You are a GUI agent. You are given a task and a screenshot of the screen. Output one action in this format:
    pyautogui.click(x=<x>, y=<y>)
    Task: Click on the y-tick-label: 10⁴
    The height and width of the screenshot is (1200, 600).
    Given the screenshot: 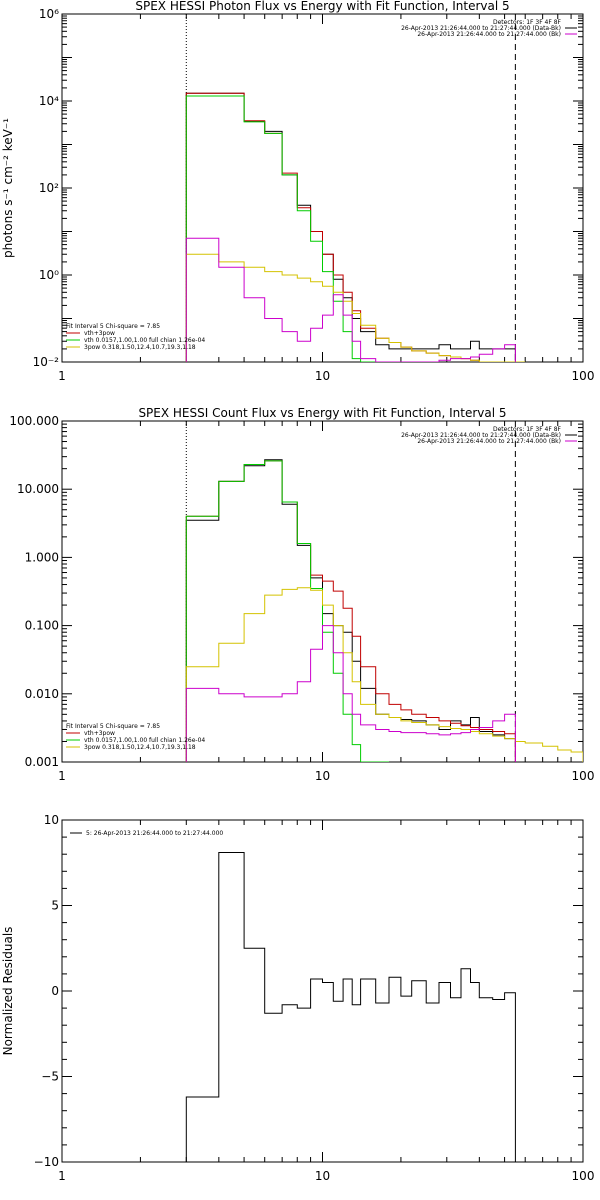 What is the action you would take?
    pyautogui.click(x=49, y=101)
    